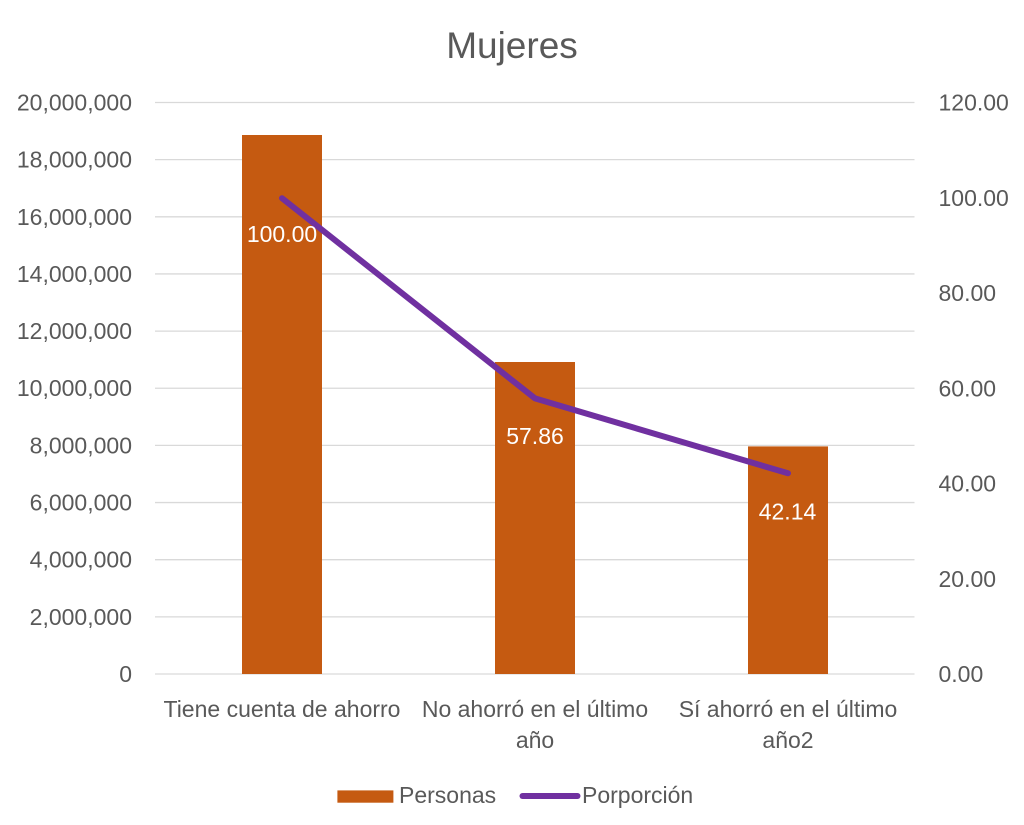 The image size is (1024, 825). I want to click on svg-text: 4,000,000, so click(81, 560).